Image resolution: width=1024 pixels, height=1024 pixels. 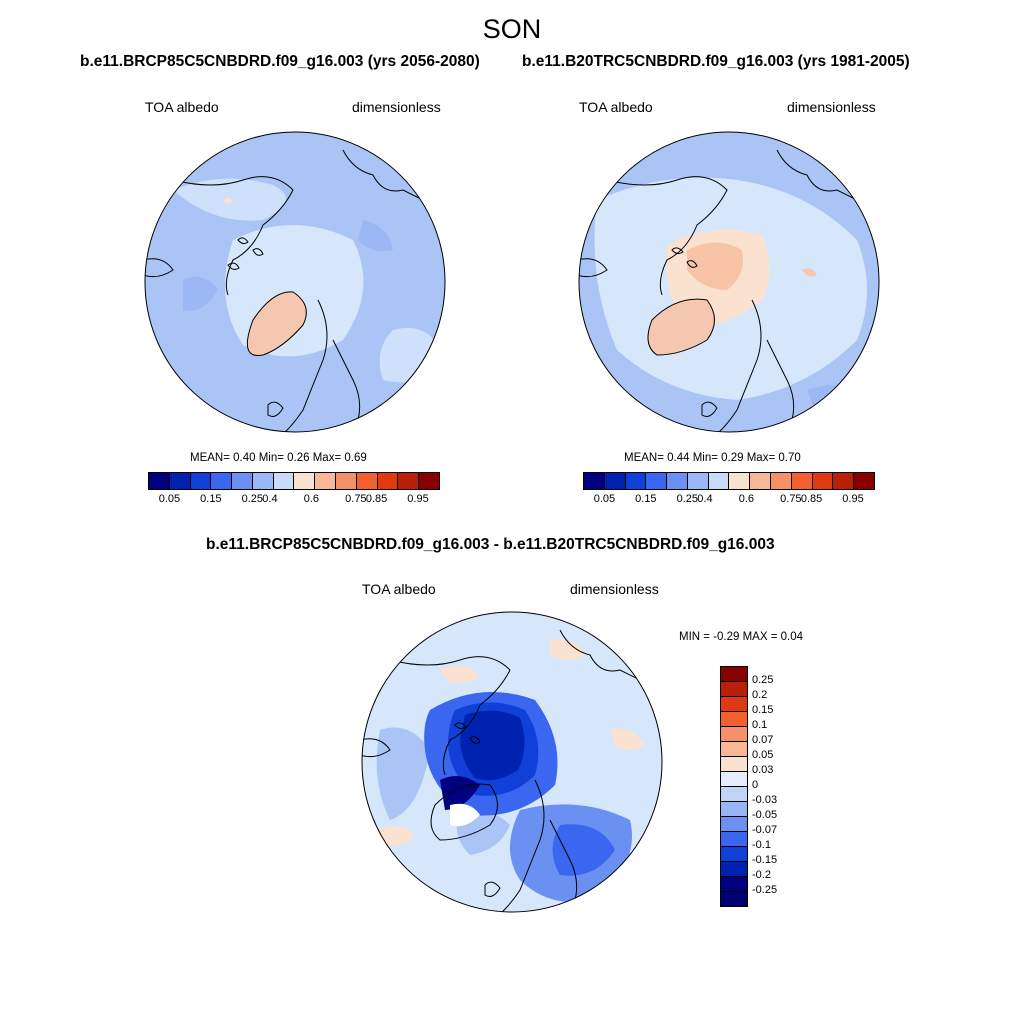 I want to click on colorbar-tick-label: -0.05, so click(x=765, y=815).